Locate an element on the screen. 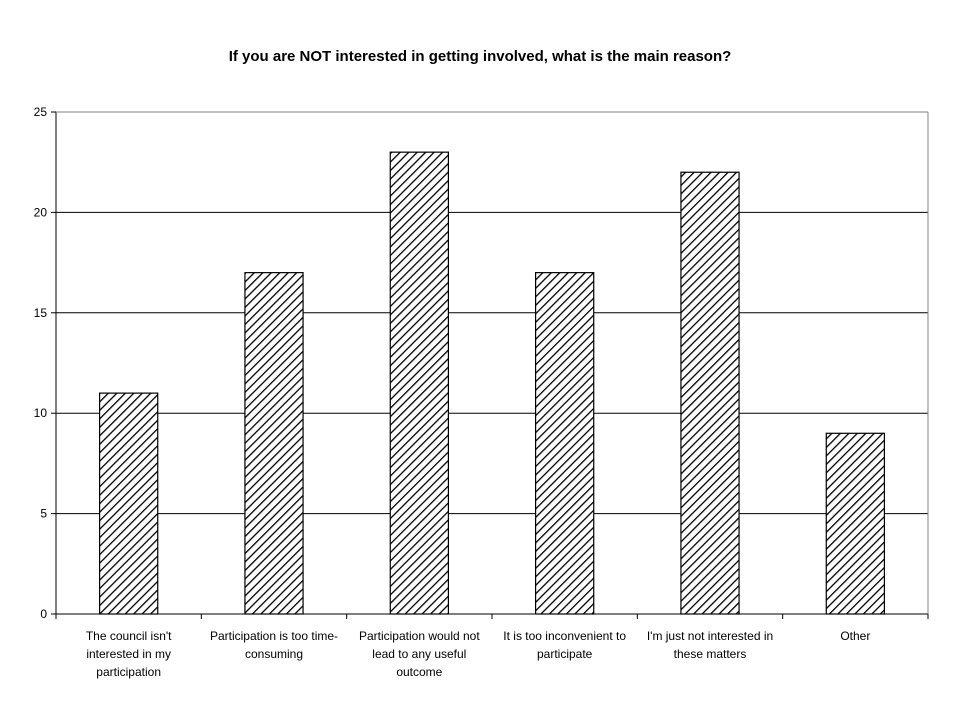 Image resolution: width=960 pixels, height=720 pixels. y-tick-label: 20 is located at coordinates (41, 212).